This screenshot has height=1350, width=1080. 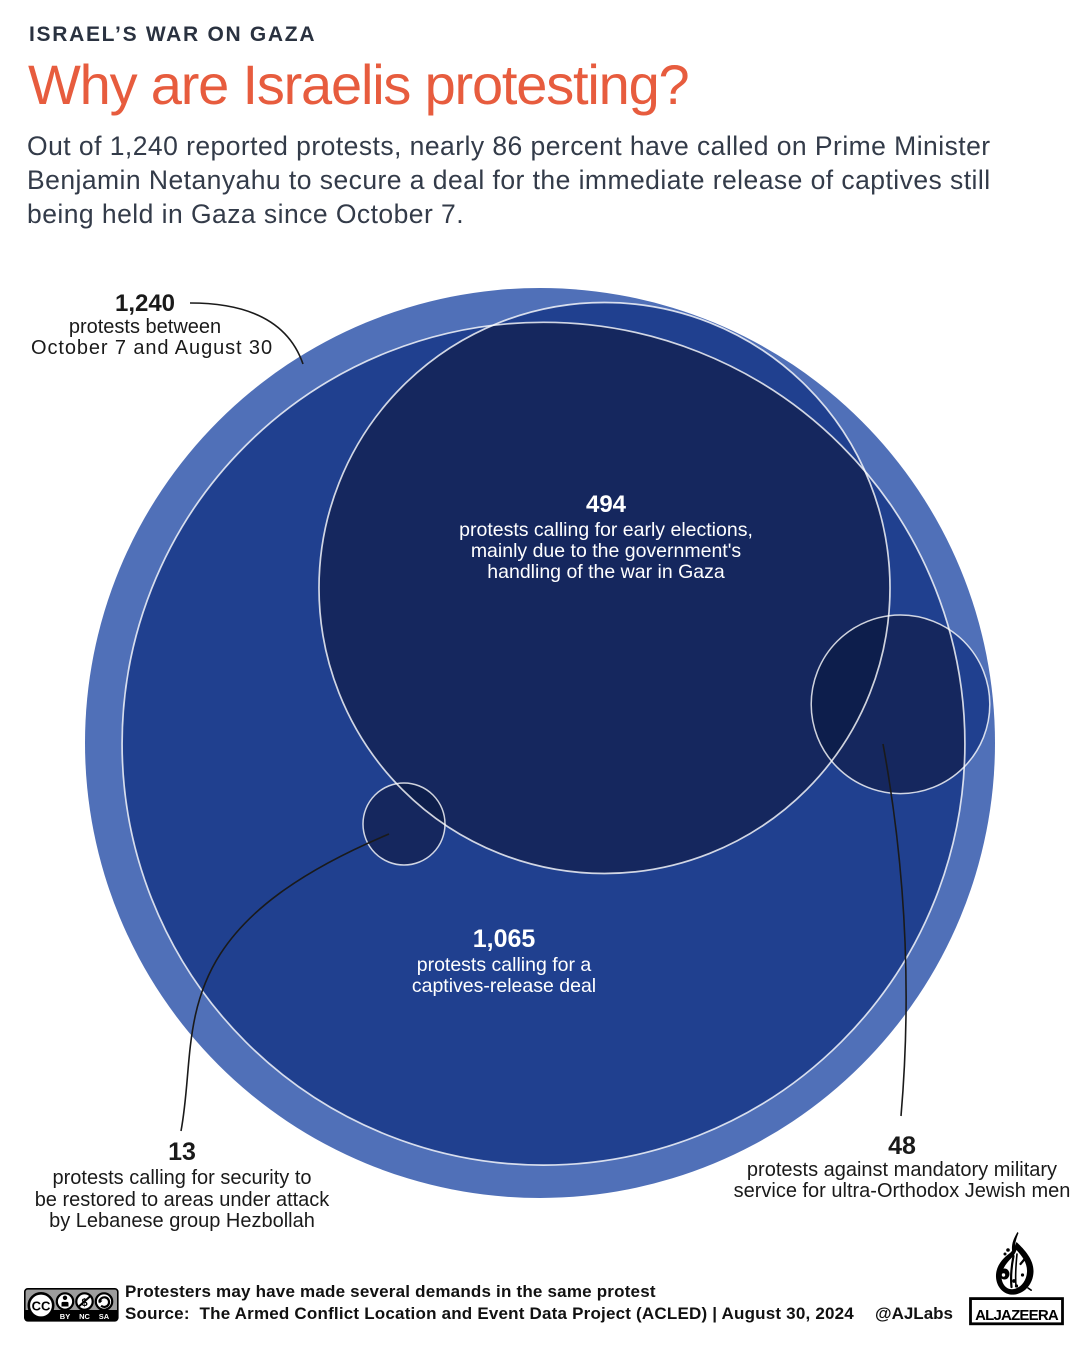 I want to click on svg-text: NC, so click(x=84, y=1316).